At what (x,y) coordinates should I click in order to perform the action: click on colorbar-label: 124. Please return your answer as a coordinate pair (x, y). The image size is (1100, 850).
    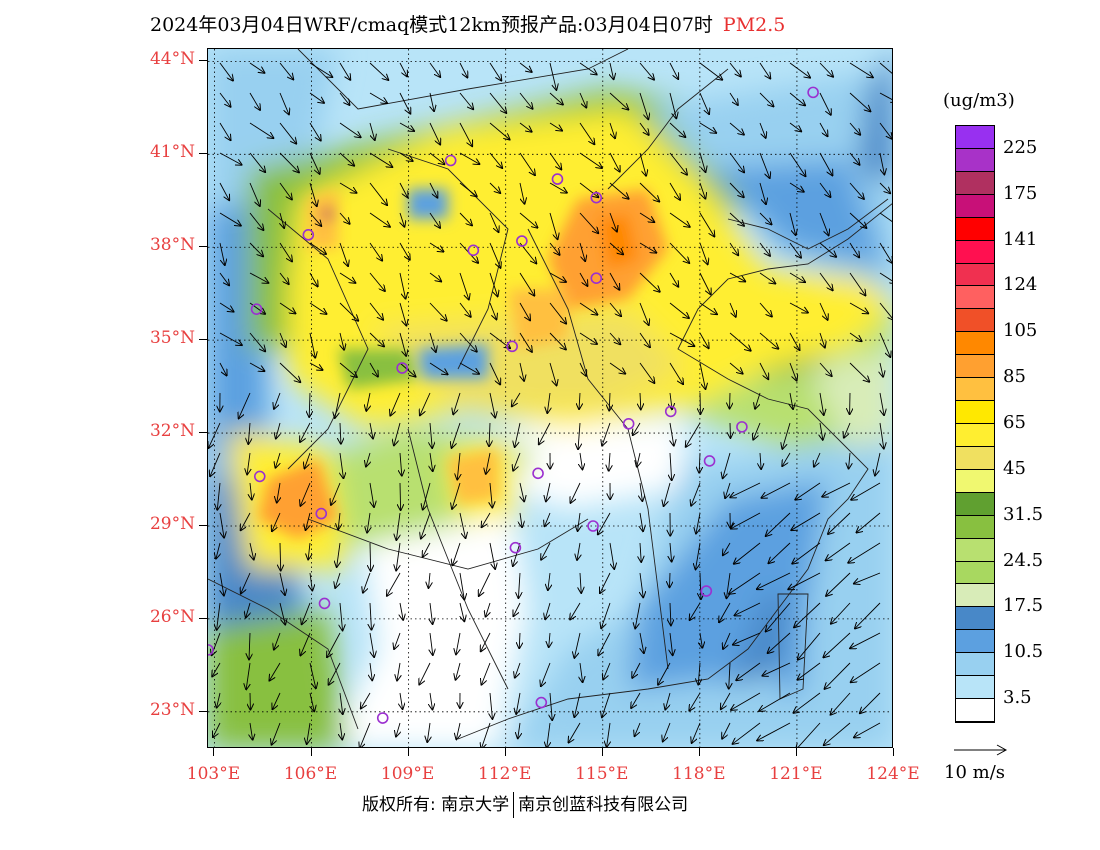
    Looking at the image, I should click on (1020, 285).